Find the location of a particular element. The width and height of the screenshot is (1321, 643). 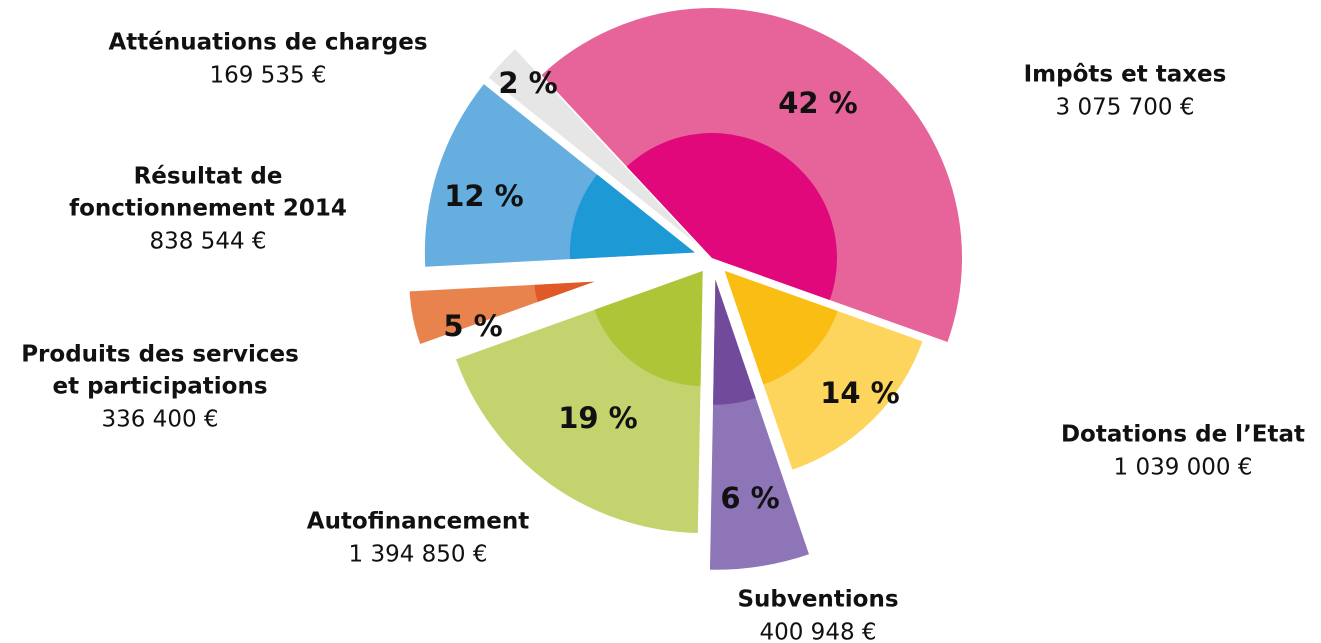

slice-amount: 838 544 € is located at coordinates (207, 242).